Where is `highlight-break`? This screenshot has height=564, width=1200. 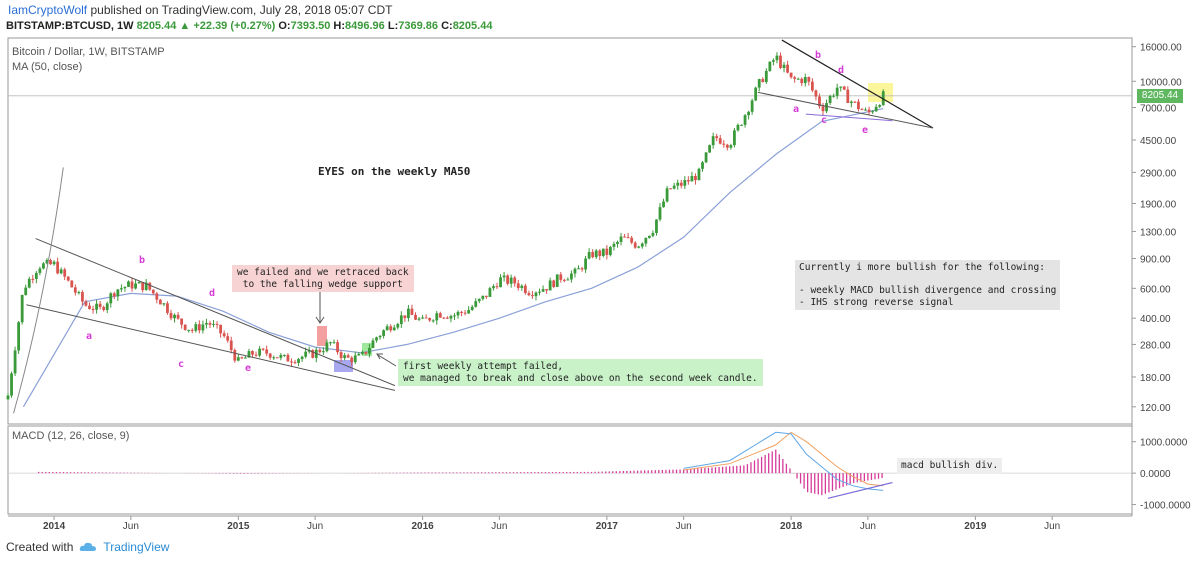
highlight-break is located at coordinates (367, 349).